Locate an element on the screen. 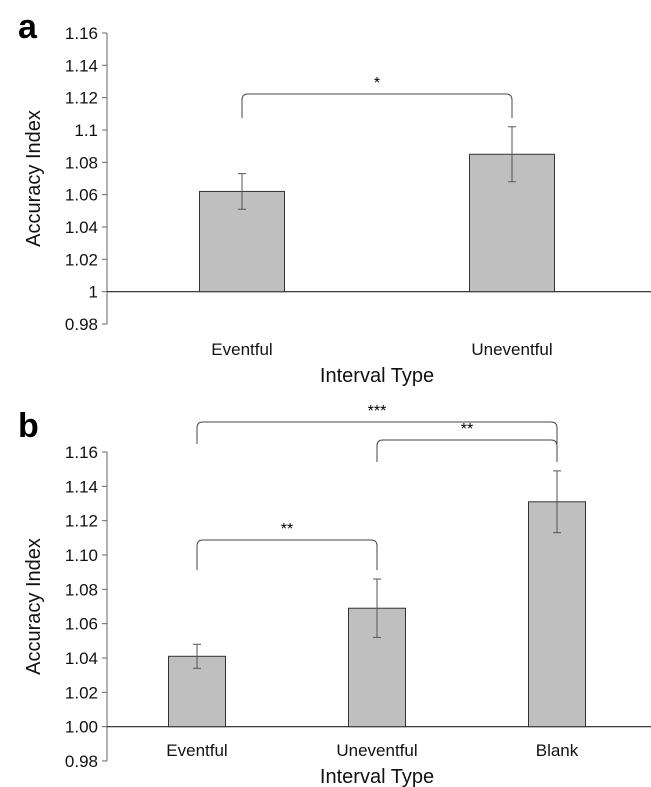  category-label-b: Uneventful is located at coordinates (376, 750).